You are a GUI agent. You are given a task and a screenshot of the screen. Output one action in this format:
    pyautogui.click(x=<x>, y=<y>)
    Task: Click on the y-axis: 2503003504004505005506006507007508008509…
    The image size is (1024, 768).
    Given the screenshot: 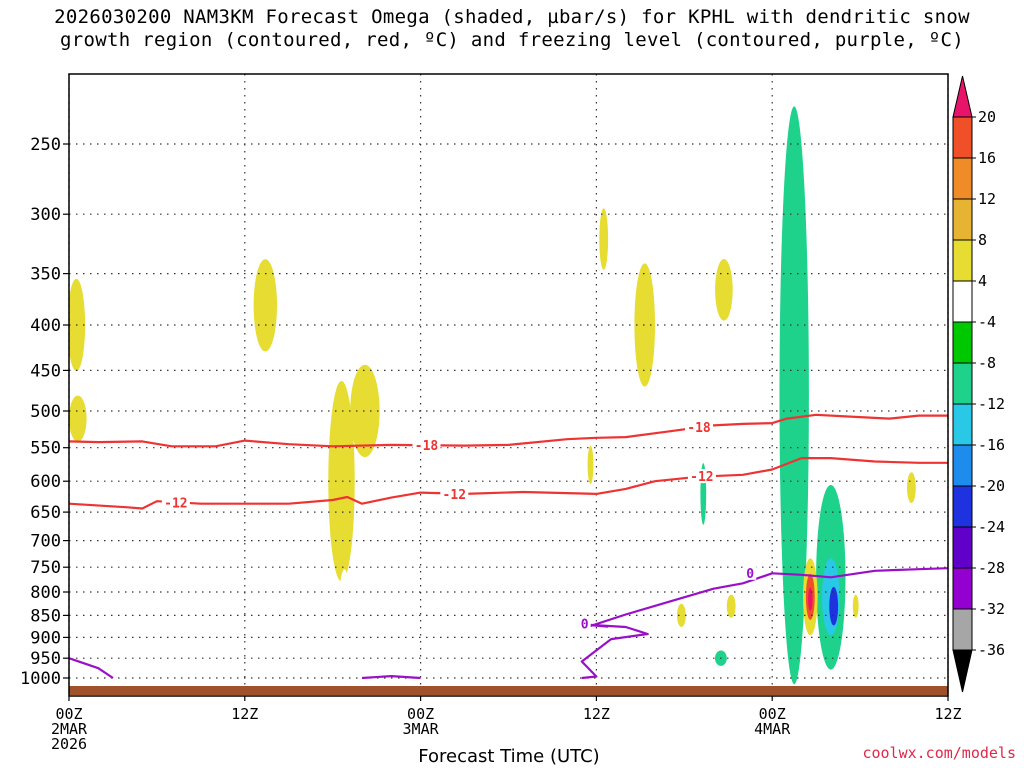 What is the action you would take?
    pyautogui.click(x=44, y=412)
    